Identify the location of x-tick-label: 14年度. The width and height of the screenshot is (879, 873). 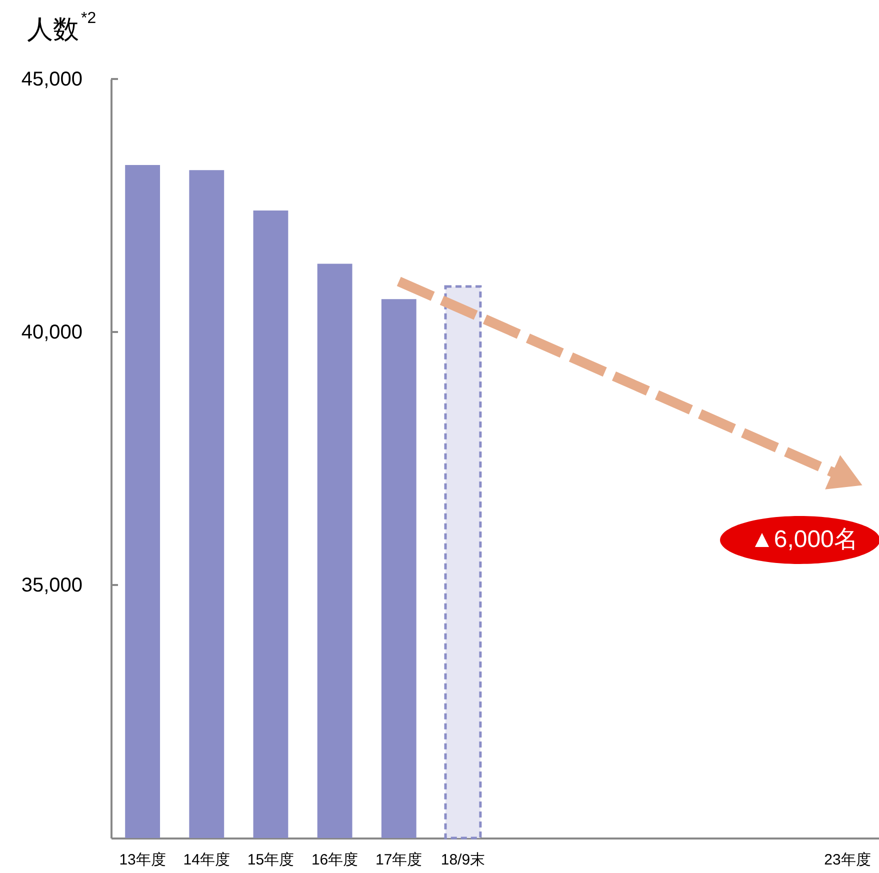
(206, 860).